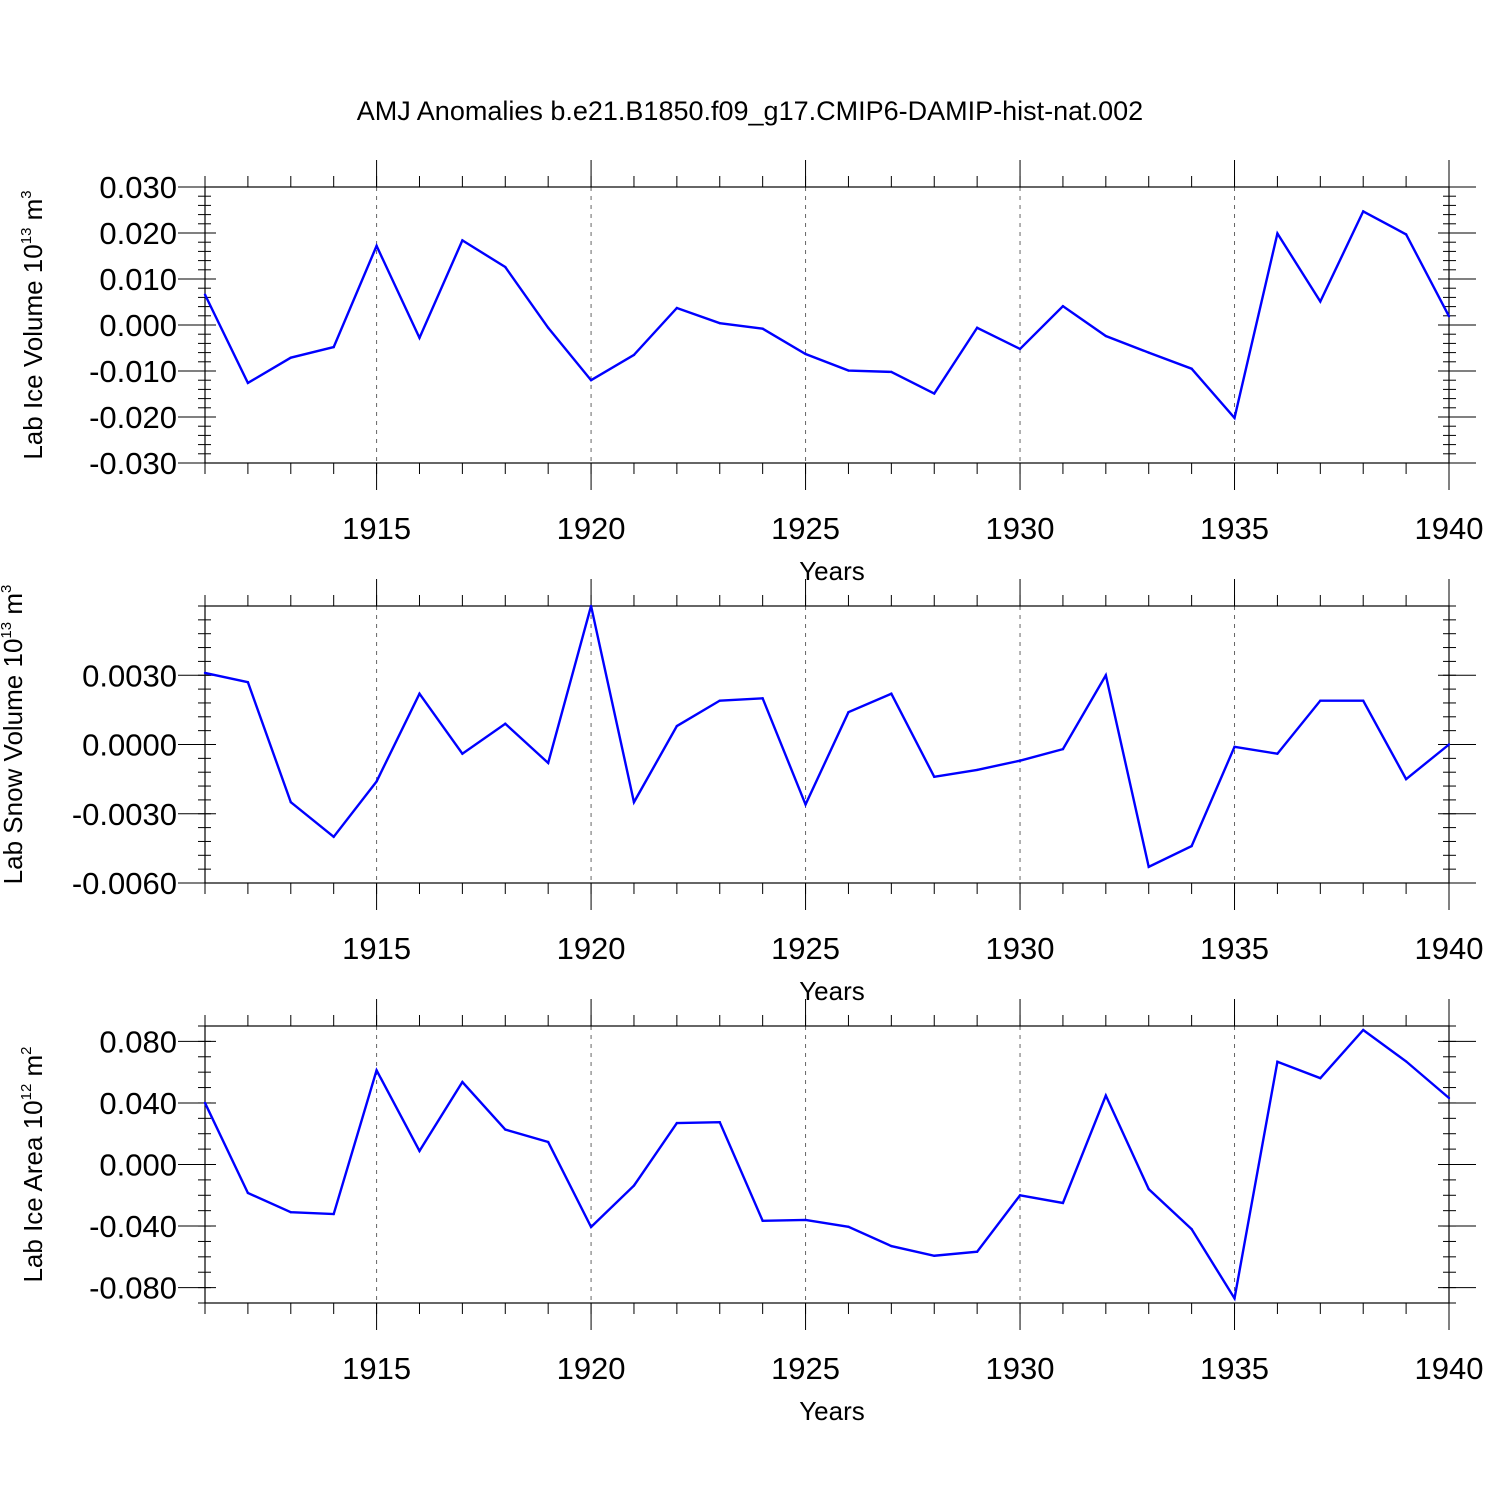 The image size is (1500, 1500). Describe the element at coordinates (33, 1164) in the screenshot. I see `y-axis-title: Lab Ice Area 1012 m2` at that location.